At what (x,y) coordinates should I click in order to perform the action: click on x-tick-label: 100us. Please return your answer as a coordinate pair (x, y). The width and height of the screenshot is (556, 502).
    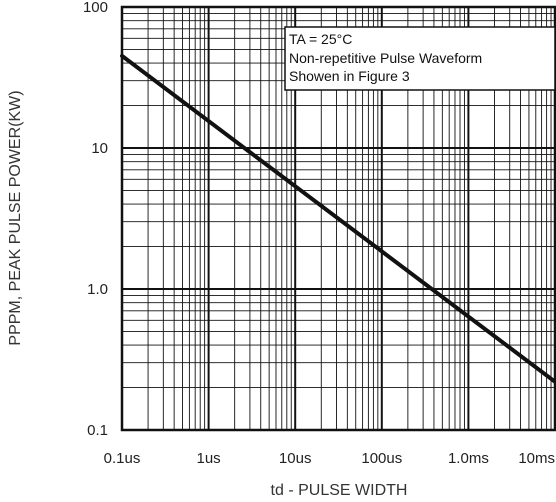
    Looking at the image, I should click on (381, 458).